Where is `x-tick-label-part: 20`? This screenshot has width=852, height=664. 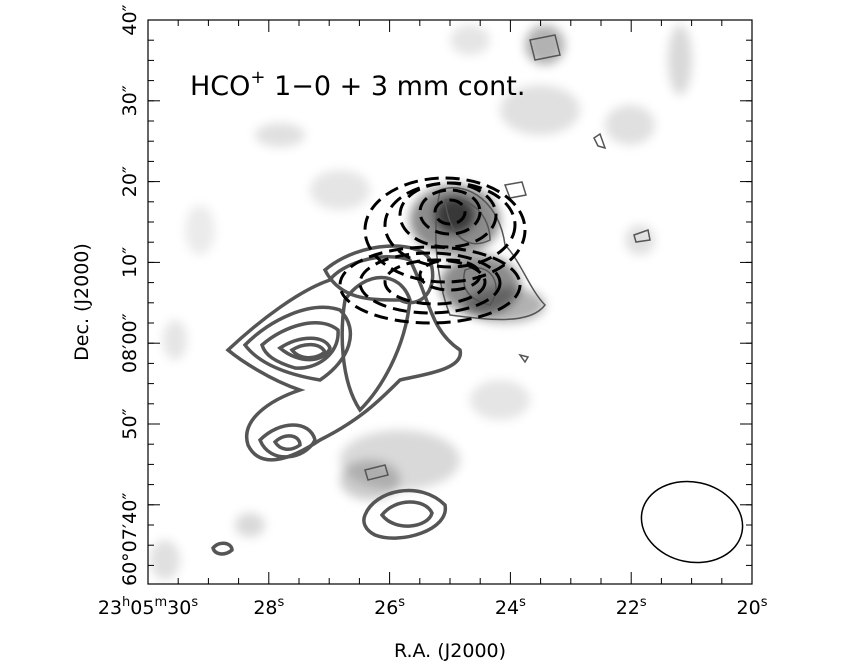 x-tick-label-part: 20 is located at coordinates (749, 608).